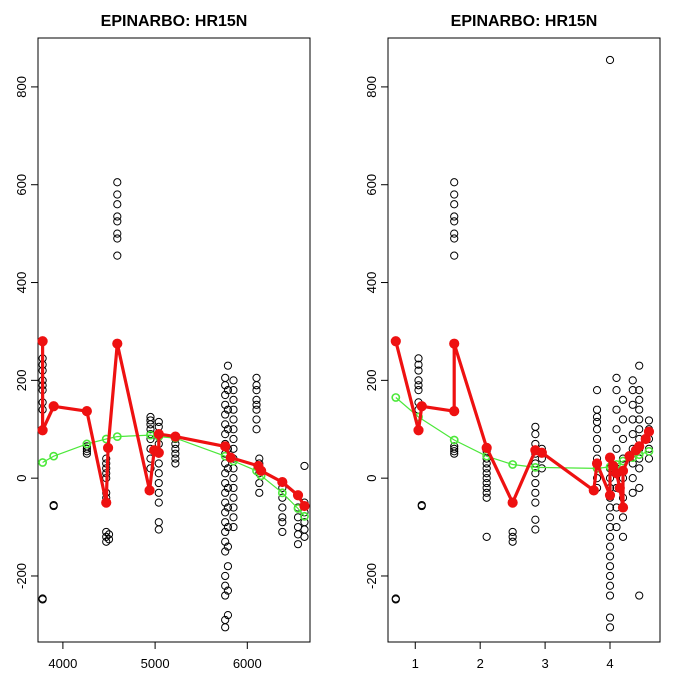 The image size is (700, 680). Describe the element at coordinates (174, 21) in the screenshot. I see `chart-title: EPINARBO: HR15N` at that location.